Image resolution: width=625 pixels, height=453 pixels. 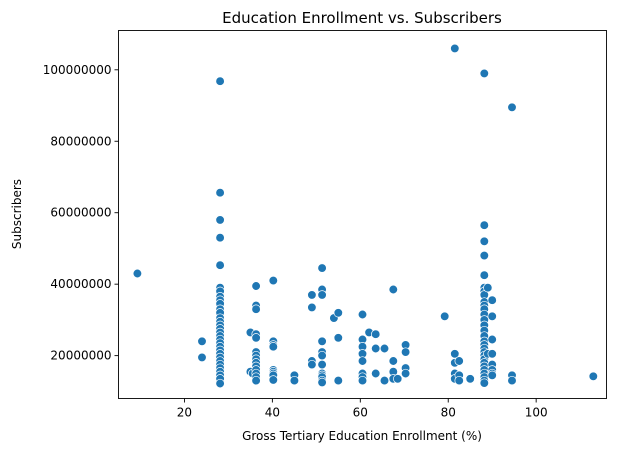 What do you see at coordinates (362, 436) in the screenshot?
I see `x-axis-label: Gross Tertiary Education Enrollment (%)` at bounding box center [362, 436].